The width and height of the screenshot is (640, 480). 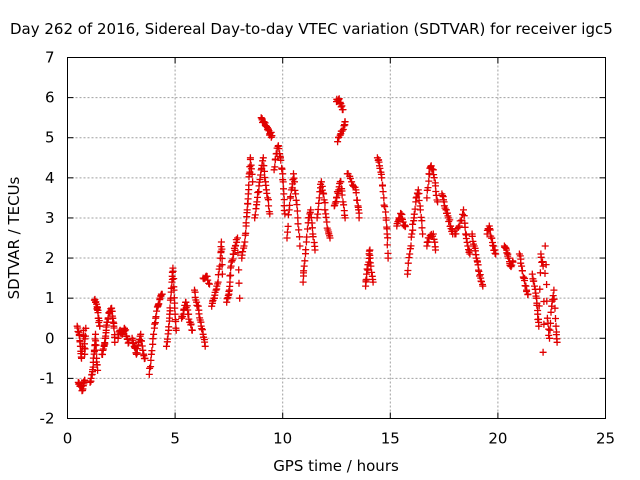 What do you see at coordinates (50, 218) in the screenshot?
I see `y-tick-label: 3` at bounding box center [50, 218].